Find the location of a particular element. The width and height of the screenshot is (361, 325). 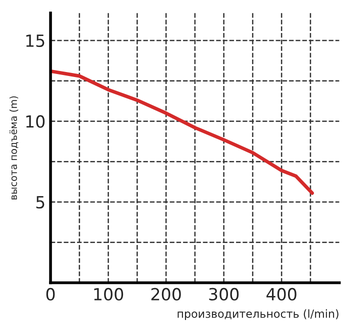

y-tick-label: 10 is located at coordinates (35, 121).